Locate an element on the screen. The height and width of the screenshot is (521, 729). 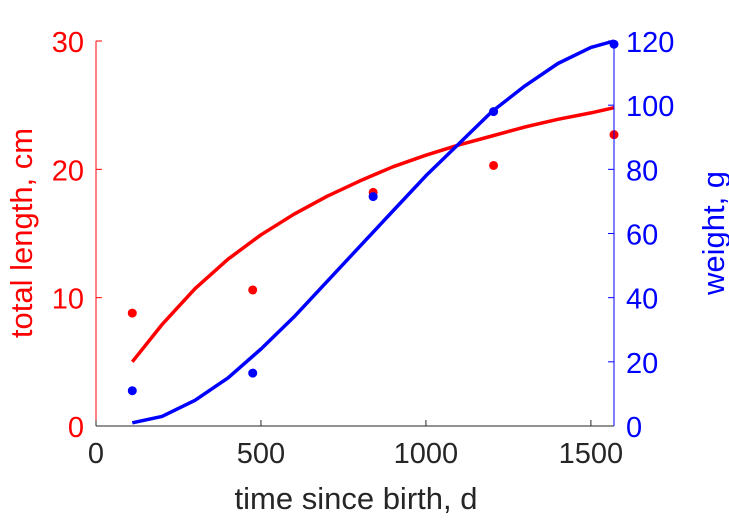
right-tick-label: 0 is located at coordinates (634, 428).